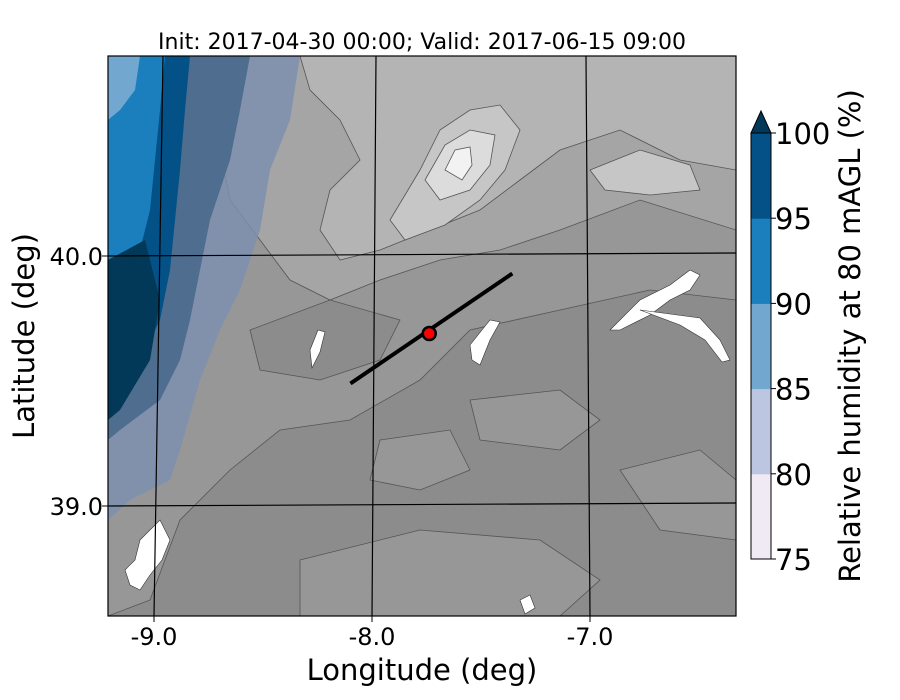 Image resolution: width=900 pixels, height=700 pixels. I want to click on colorbar-extend-arrow, so click(761, 121).